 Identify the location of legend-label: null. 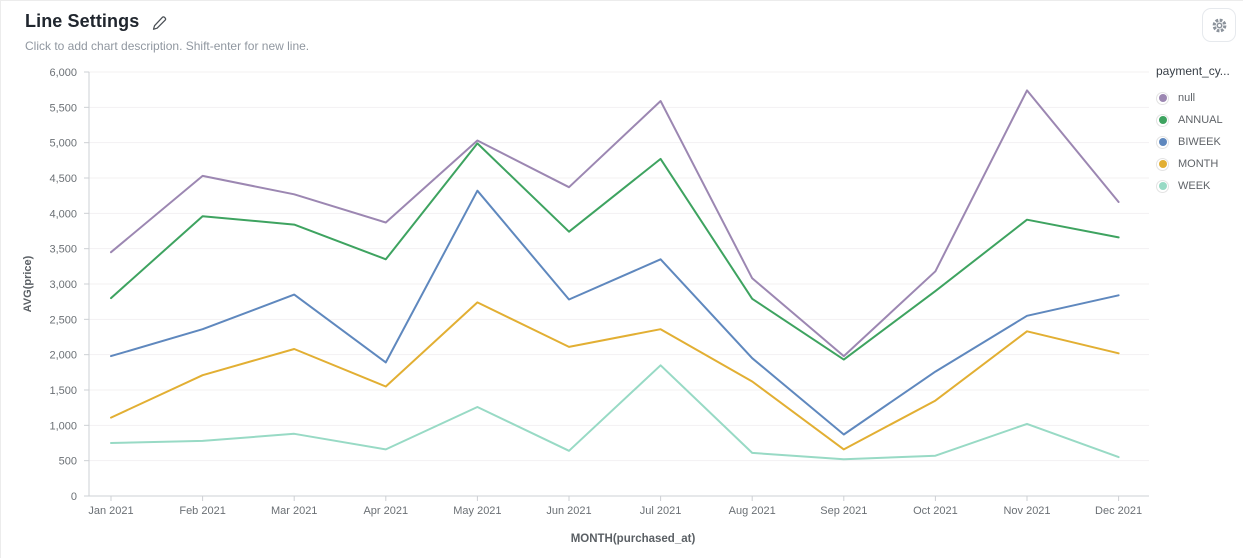
(1187, 98).